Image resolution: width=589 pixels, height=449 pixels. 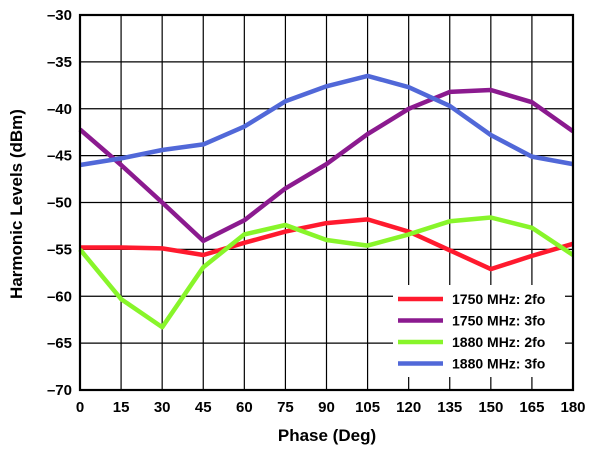 What do you see at coordinates (59, 156) in the screenshot?
I see `y-tick-label: –45` at bounding box center [59, 156].